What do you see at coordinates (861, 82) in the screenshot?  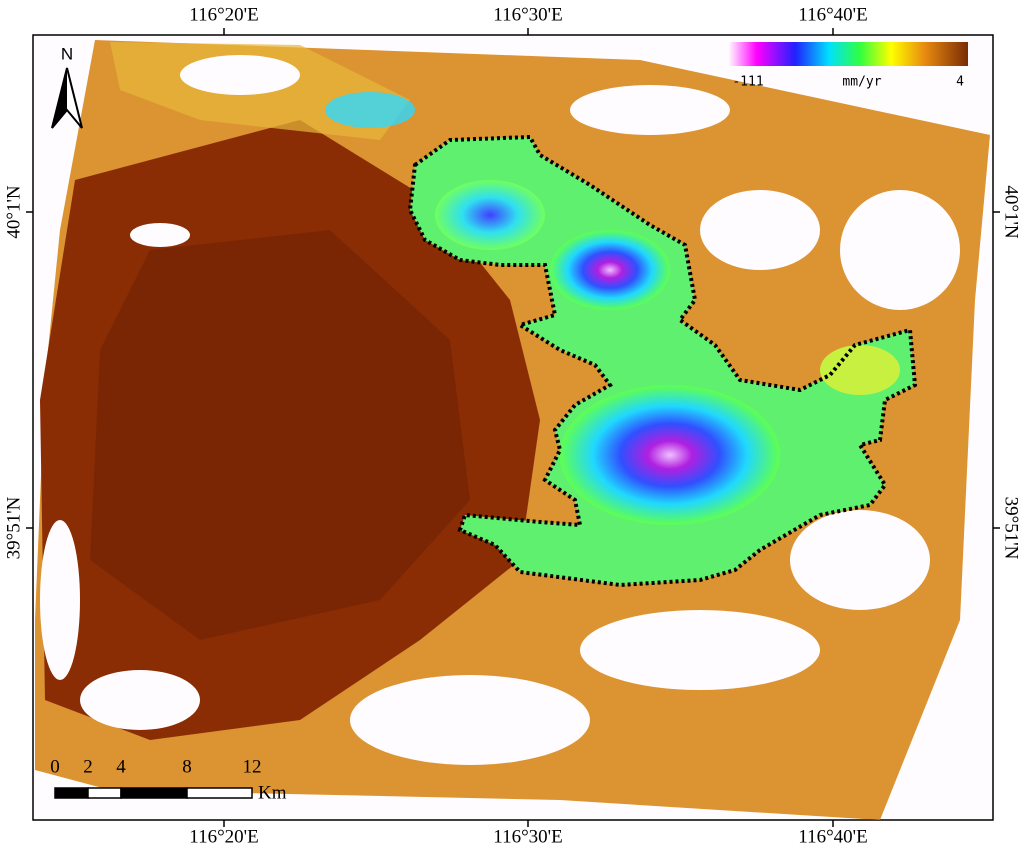 I see `legend-unit: mm/yr` at bounding box center [861, 82].